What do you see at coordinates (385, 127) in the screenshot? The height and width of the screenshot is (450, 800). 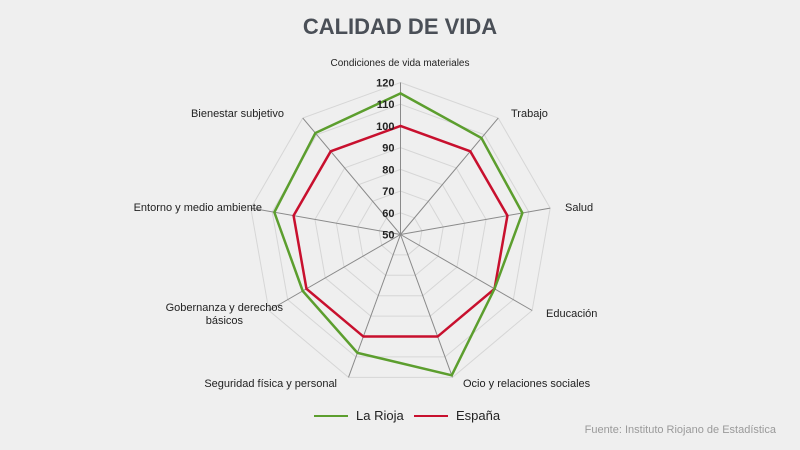 I see `tick-label: 100` at bounding box center [385, 127].